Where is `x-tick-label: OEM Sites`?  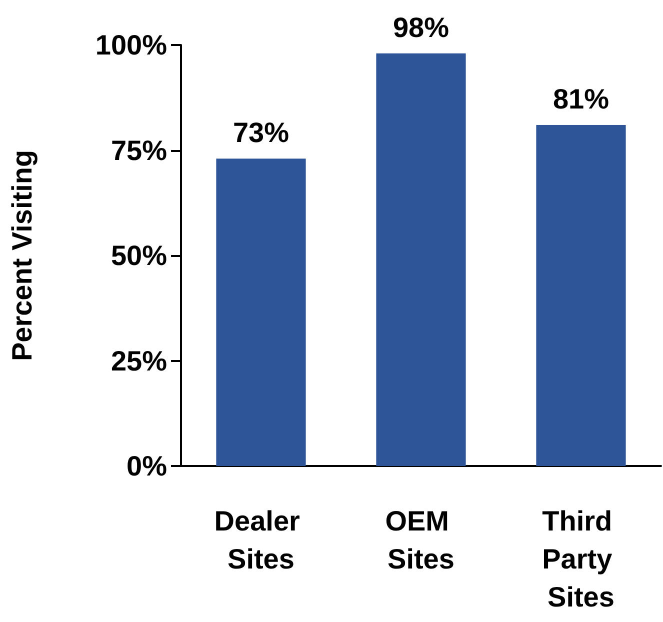
x-tick-label: OEM Sites is located at coordinates (421, 540).